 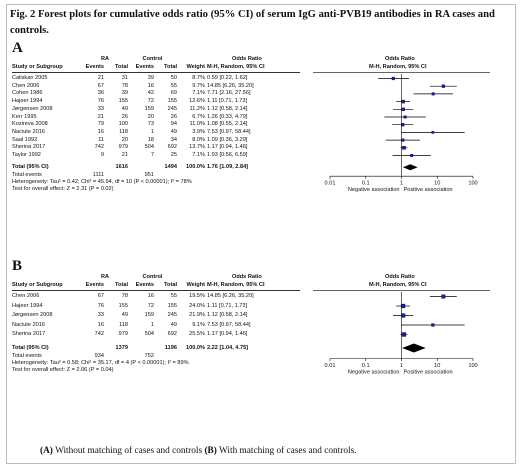 I want to click on study-ra-total: 979, so click(x=123, y=147).